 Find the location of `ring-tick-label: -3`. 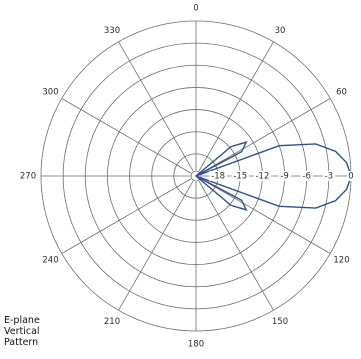

ring-tick-label: -3 is located at coordinates (329, 177).